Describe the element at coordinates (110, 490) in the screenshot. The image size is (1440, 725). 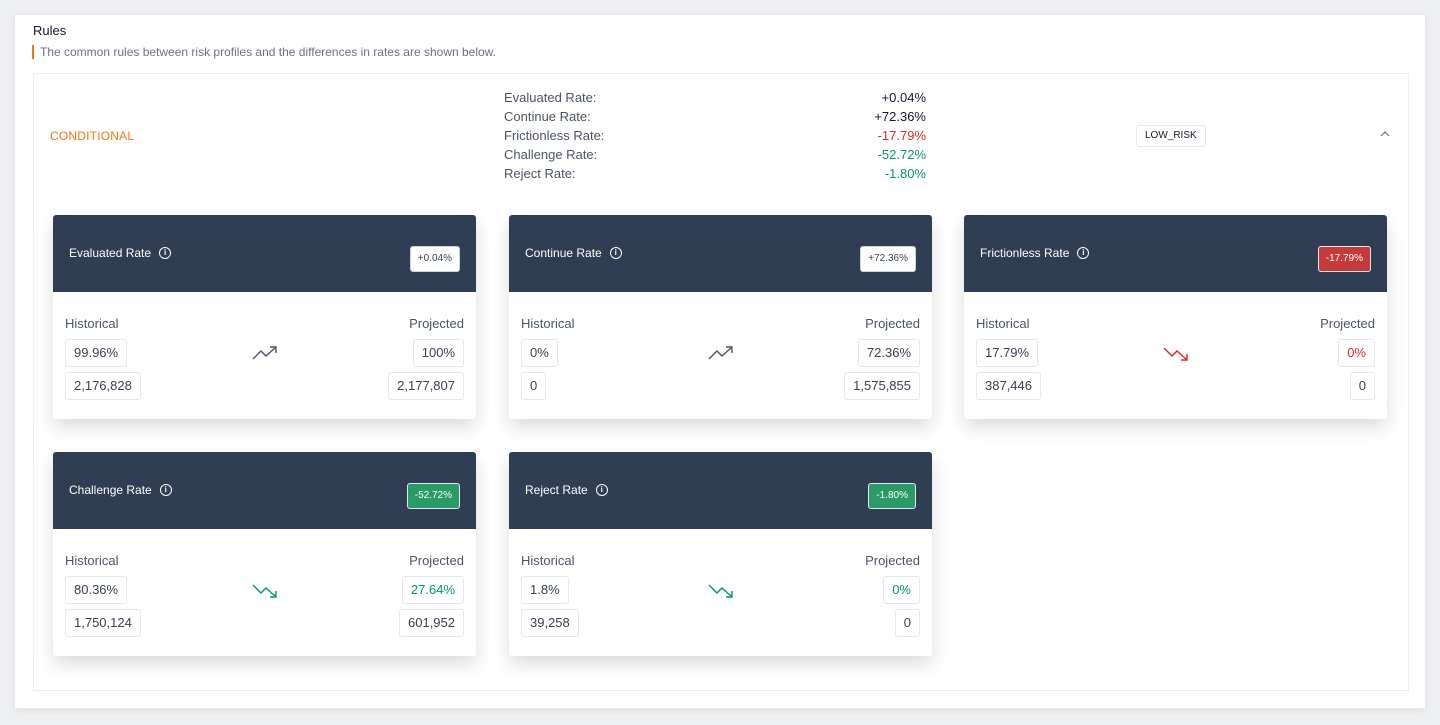
I see `card-title: Challenge Rate` at that location.